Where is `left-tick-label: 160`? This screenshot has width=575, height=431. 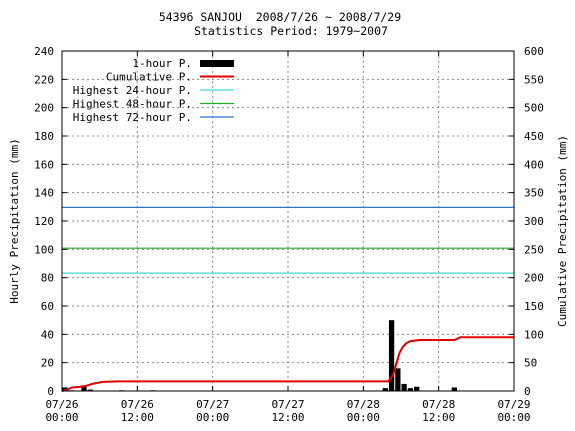
left-tick-label: 160 is located at coordinates (44, 164).